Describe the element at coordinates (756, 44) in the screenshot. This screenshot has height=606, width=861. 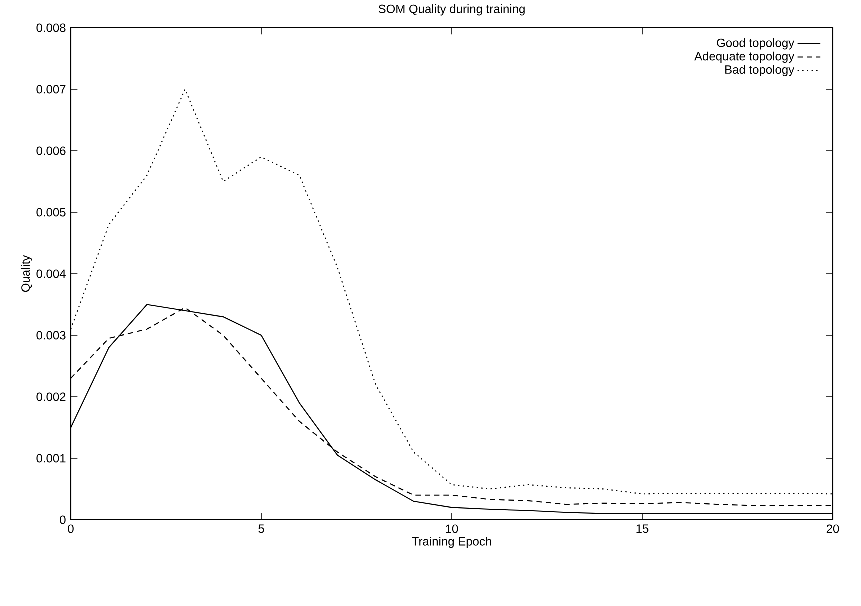
I see `legend-label: Good topology` at that location.